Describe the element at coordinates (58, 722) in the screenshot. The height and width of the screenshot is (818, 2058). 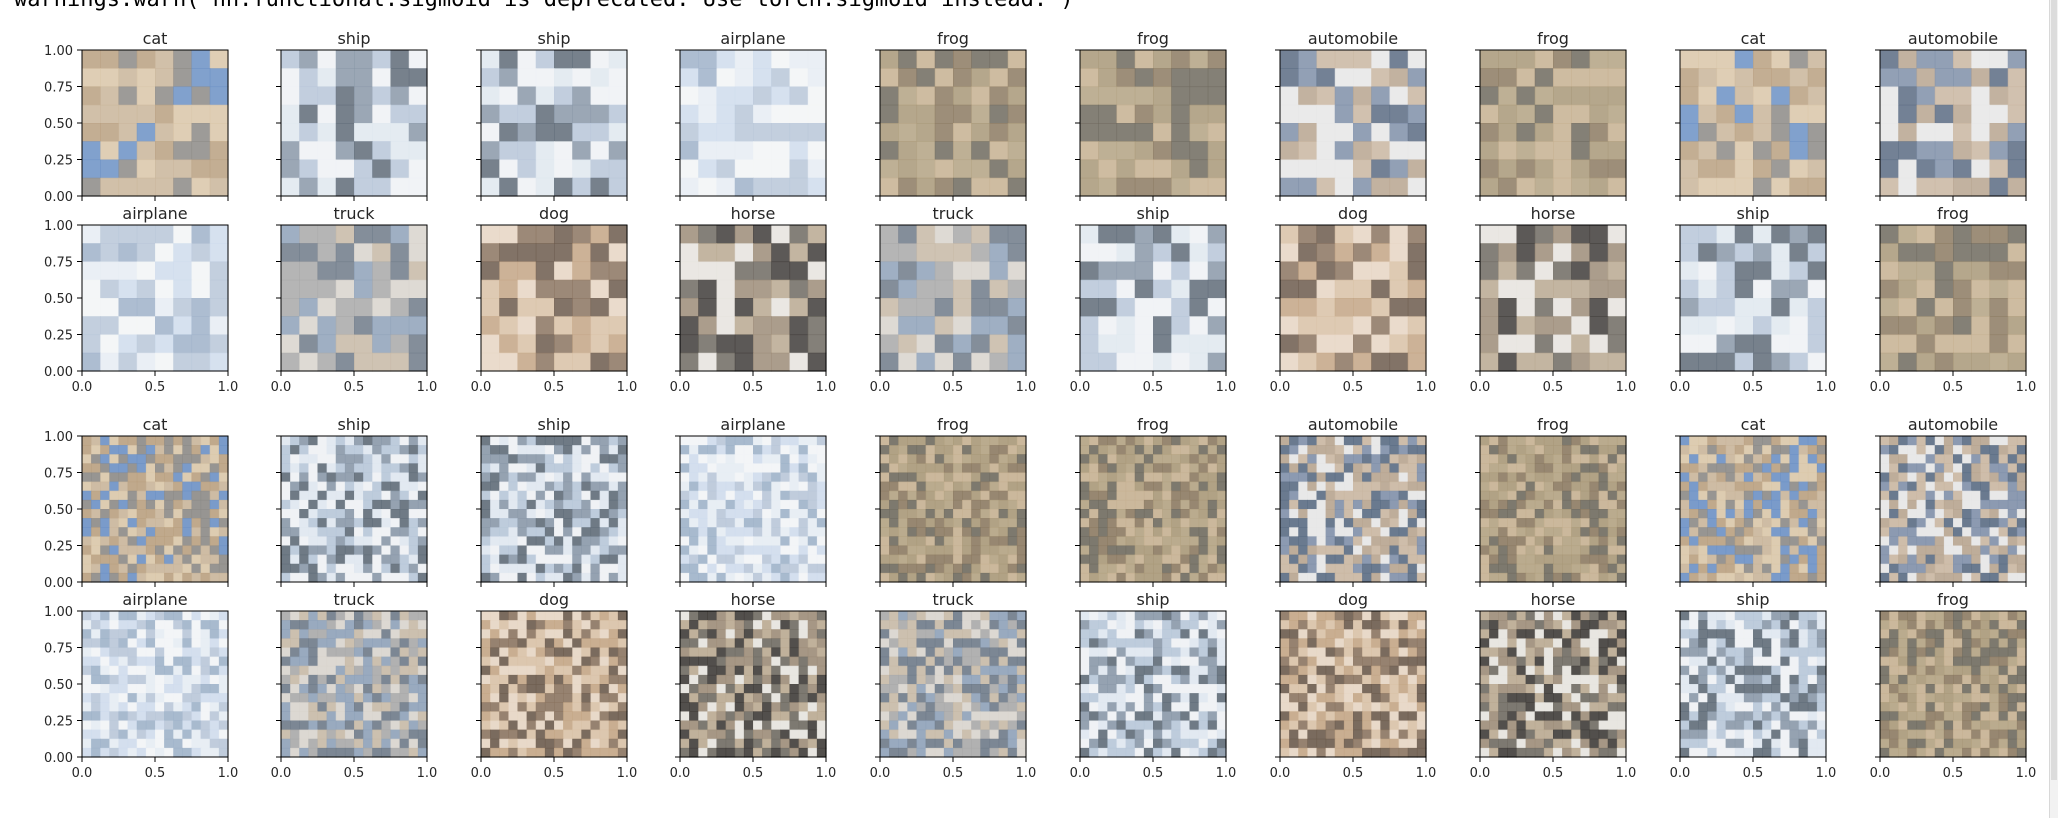
I see `y-tick-label: 0.25` at that location.